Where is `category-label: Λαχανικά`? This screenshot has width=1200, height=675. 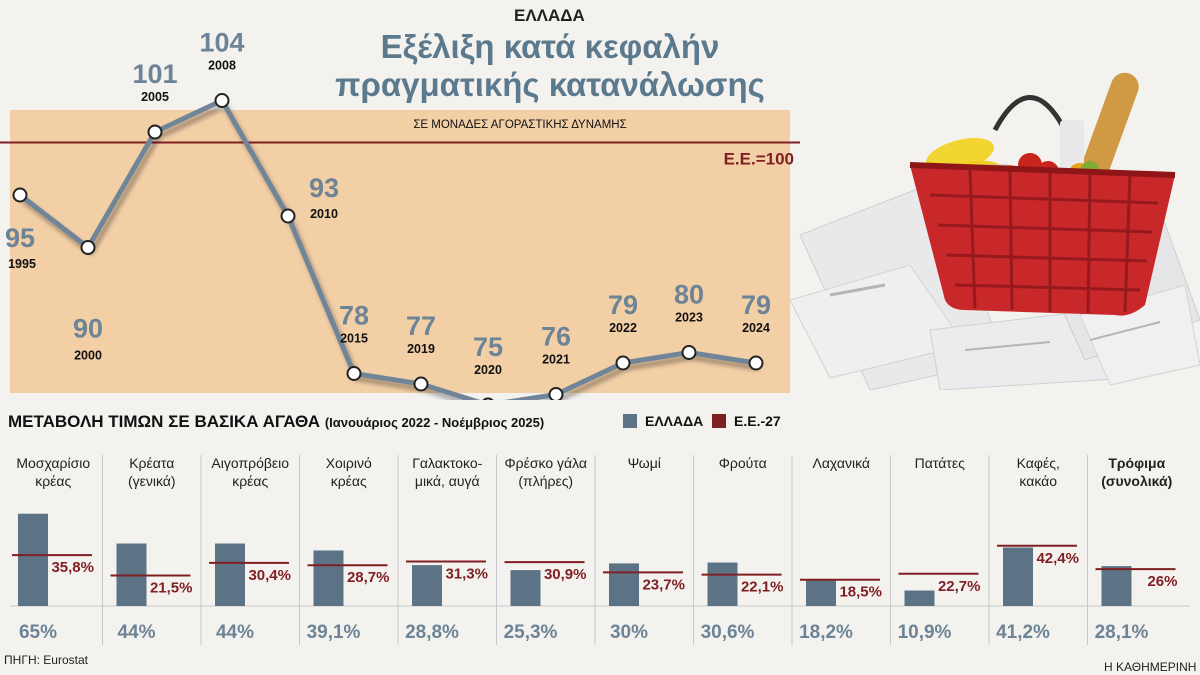 category-label: Λαχανικά is located at coordinates (841, 463).